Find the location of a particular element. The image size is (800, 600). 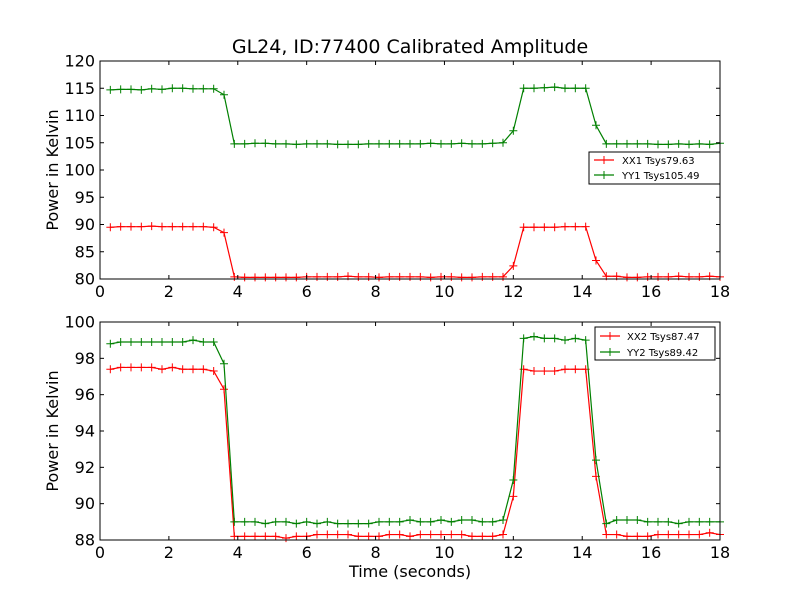

top-xtick-label: 18 is located at coordinates (720, 291).